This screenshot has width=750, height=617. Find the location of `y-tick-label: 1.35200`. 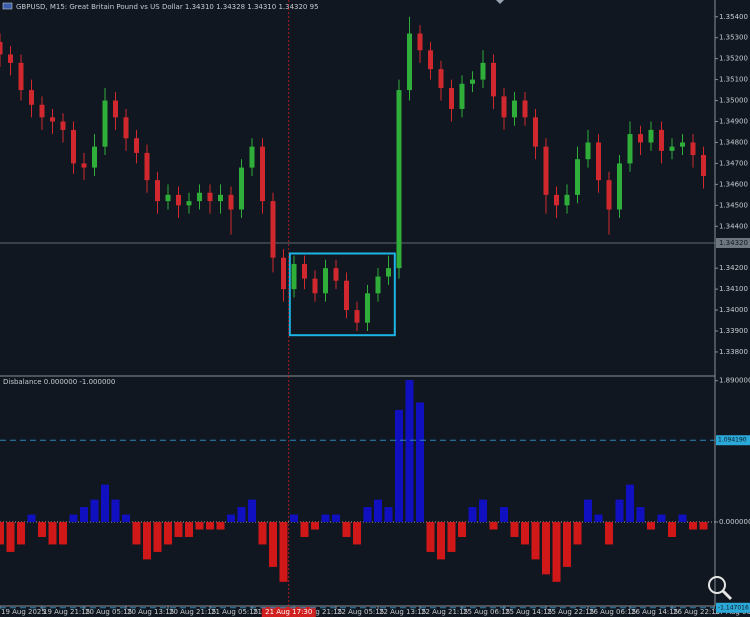

y-tick-label: 1.35200 is located at coordinates (733, 59).